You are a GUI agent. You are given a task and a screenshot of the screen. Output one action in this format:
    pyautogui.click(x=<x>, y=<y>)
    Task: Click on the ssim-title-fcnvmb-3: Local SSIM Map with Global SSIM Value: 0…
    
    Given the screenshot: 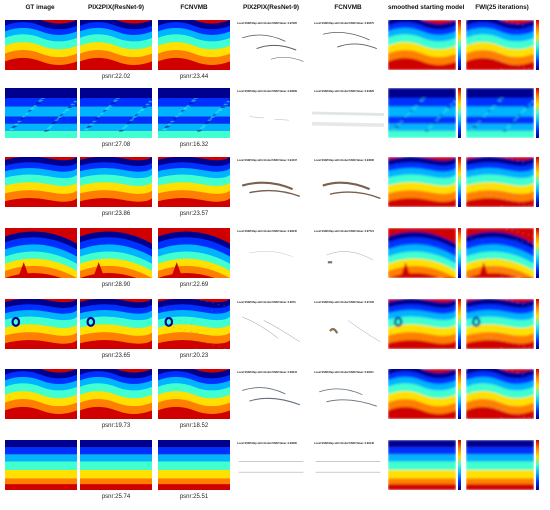 What is the action you would take?
    pyautogui.click(x=344, y=160)
    